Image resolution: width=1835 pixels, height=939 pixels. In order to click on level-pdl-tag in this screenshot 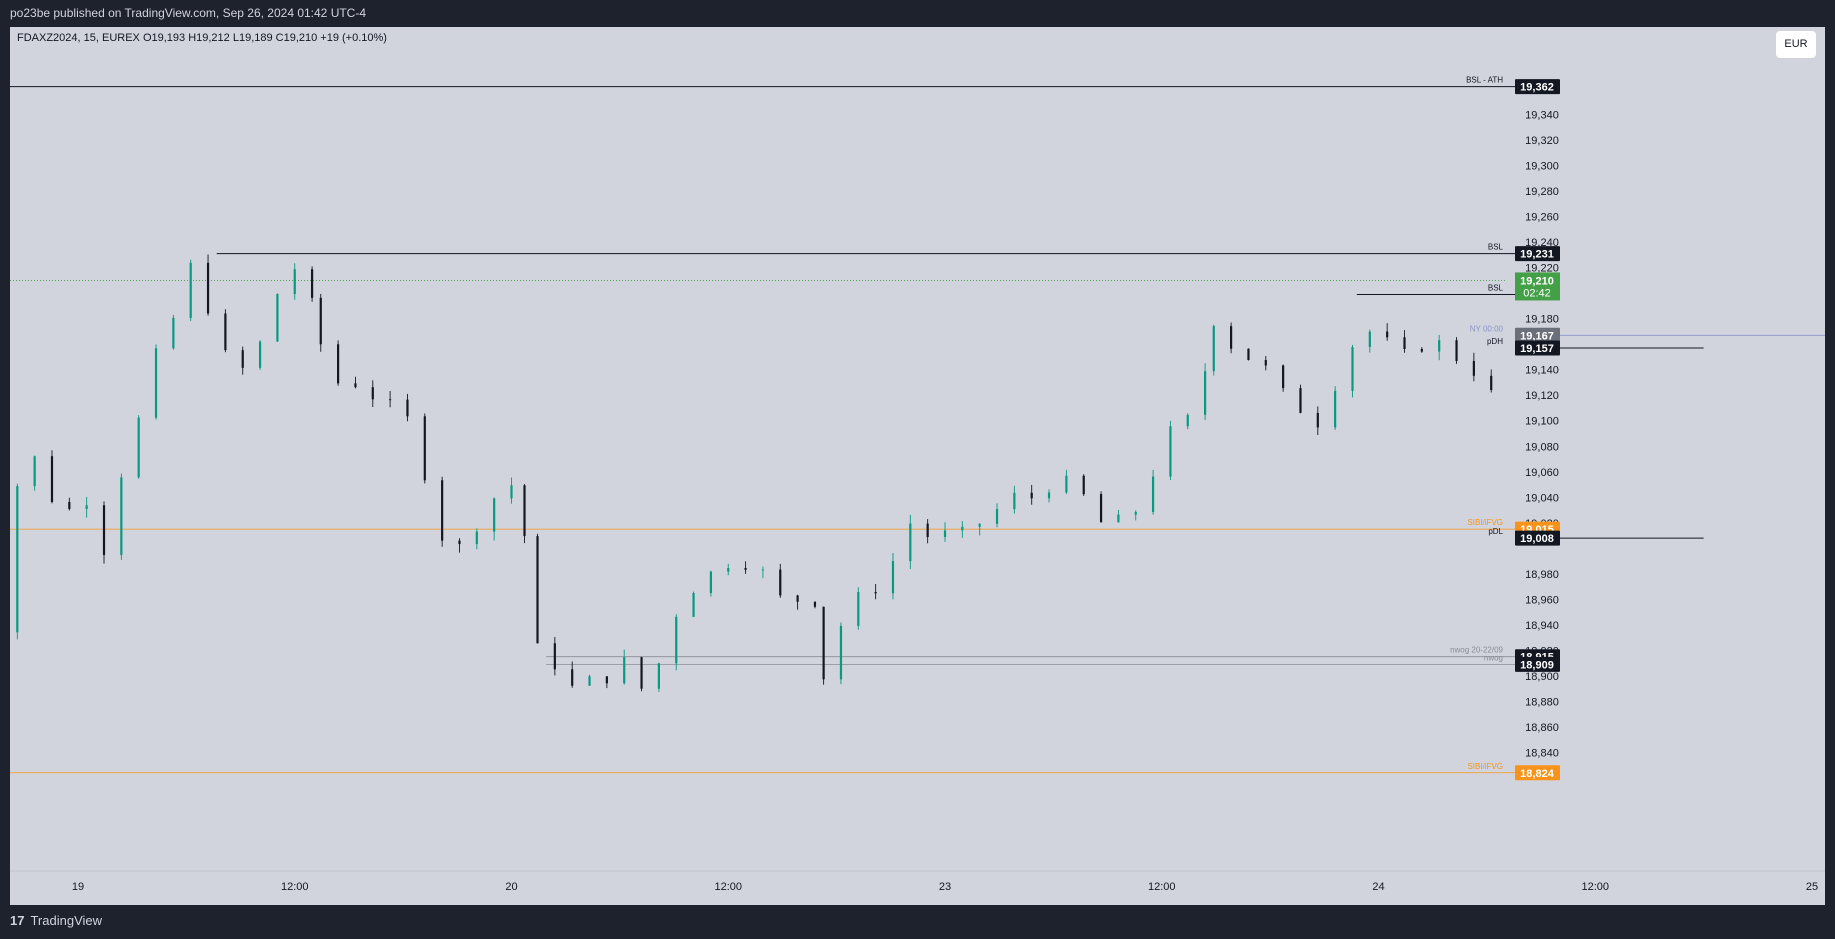, I will do `click(1537, 538)`.